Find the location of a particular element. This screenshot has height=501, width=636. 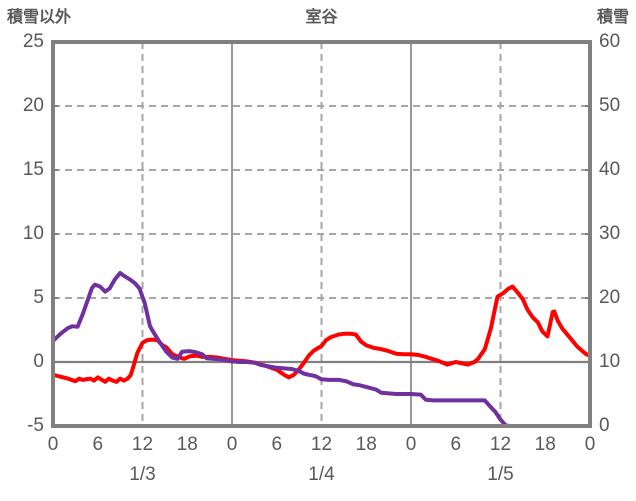

left-axis-tick-label: 0 is located at coordinates (38, 361).